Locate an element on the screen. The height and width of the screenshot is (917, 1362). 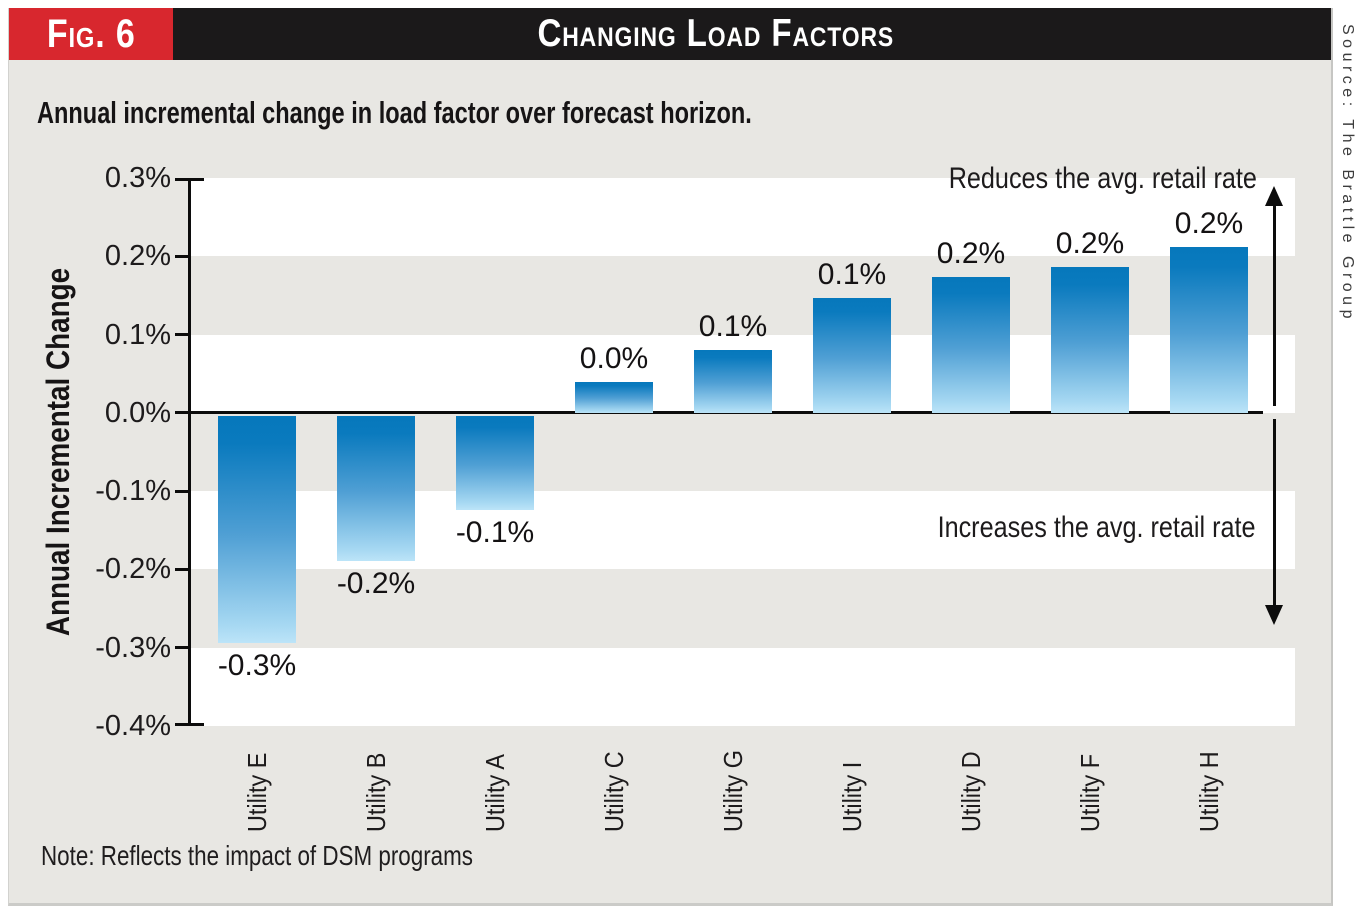
up-arrow-line is located at coordinates (1274, 305).